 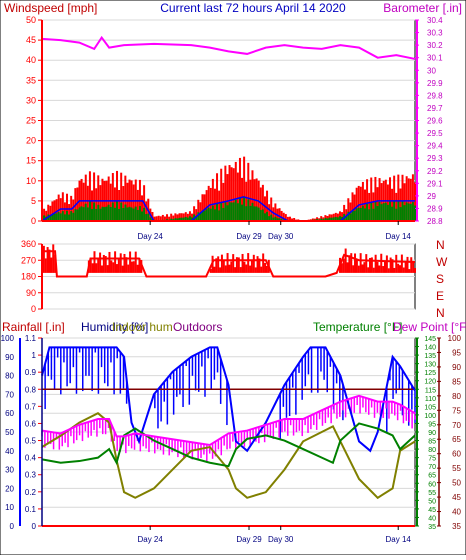 What do you see at coordinates (435, 183) in the screenshot?
I see `baro-tick-label: 29.1` at bounding box center [435, 183].